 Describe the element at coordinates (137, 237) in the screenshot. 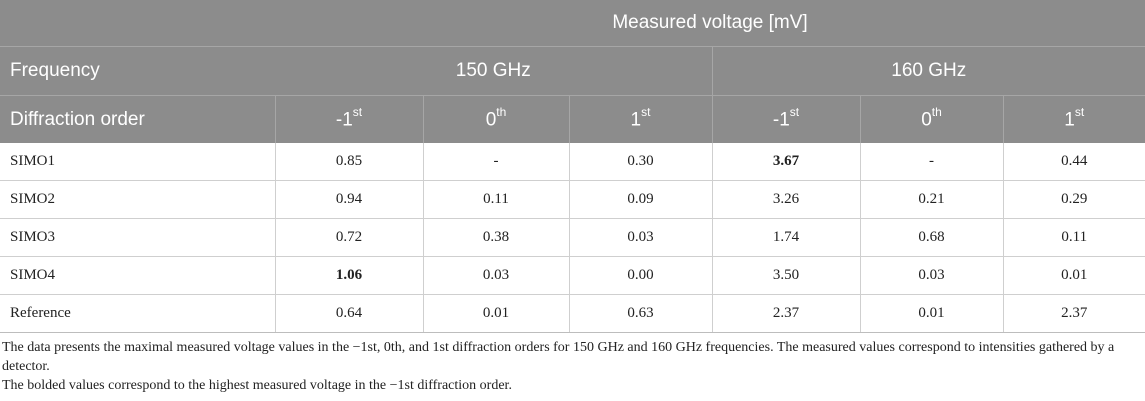

I see `row-label: SIMO3` at that location.